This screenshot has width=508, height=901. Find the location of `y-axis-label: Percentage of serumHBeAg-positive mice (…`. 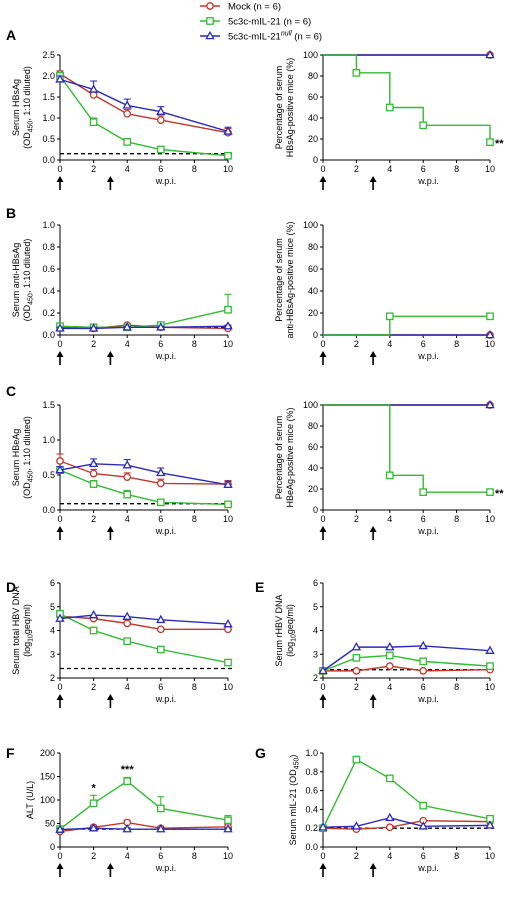

y-axis-label: Percentage of serumHBeAg-positive mice (… is located at coordinates (284, 457).